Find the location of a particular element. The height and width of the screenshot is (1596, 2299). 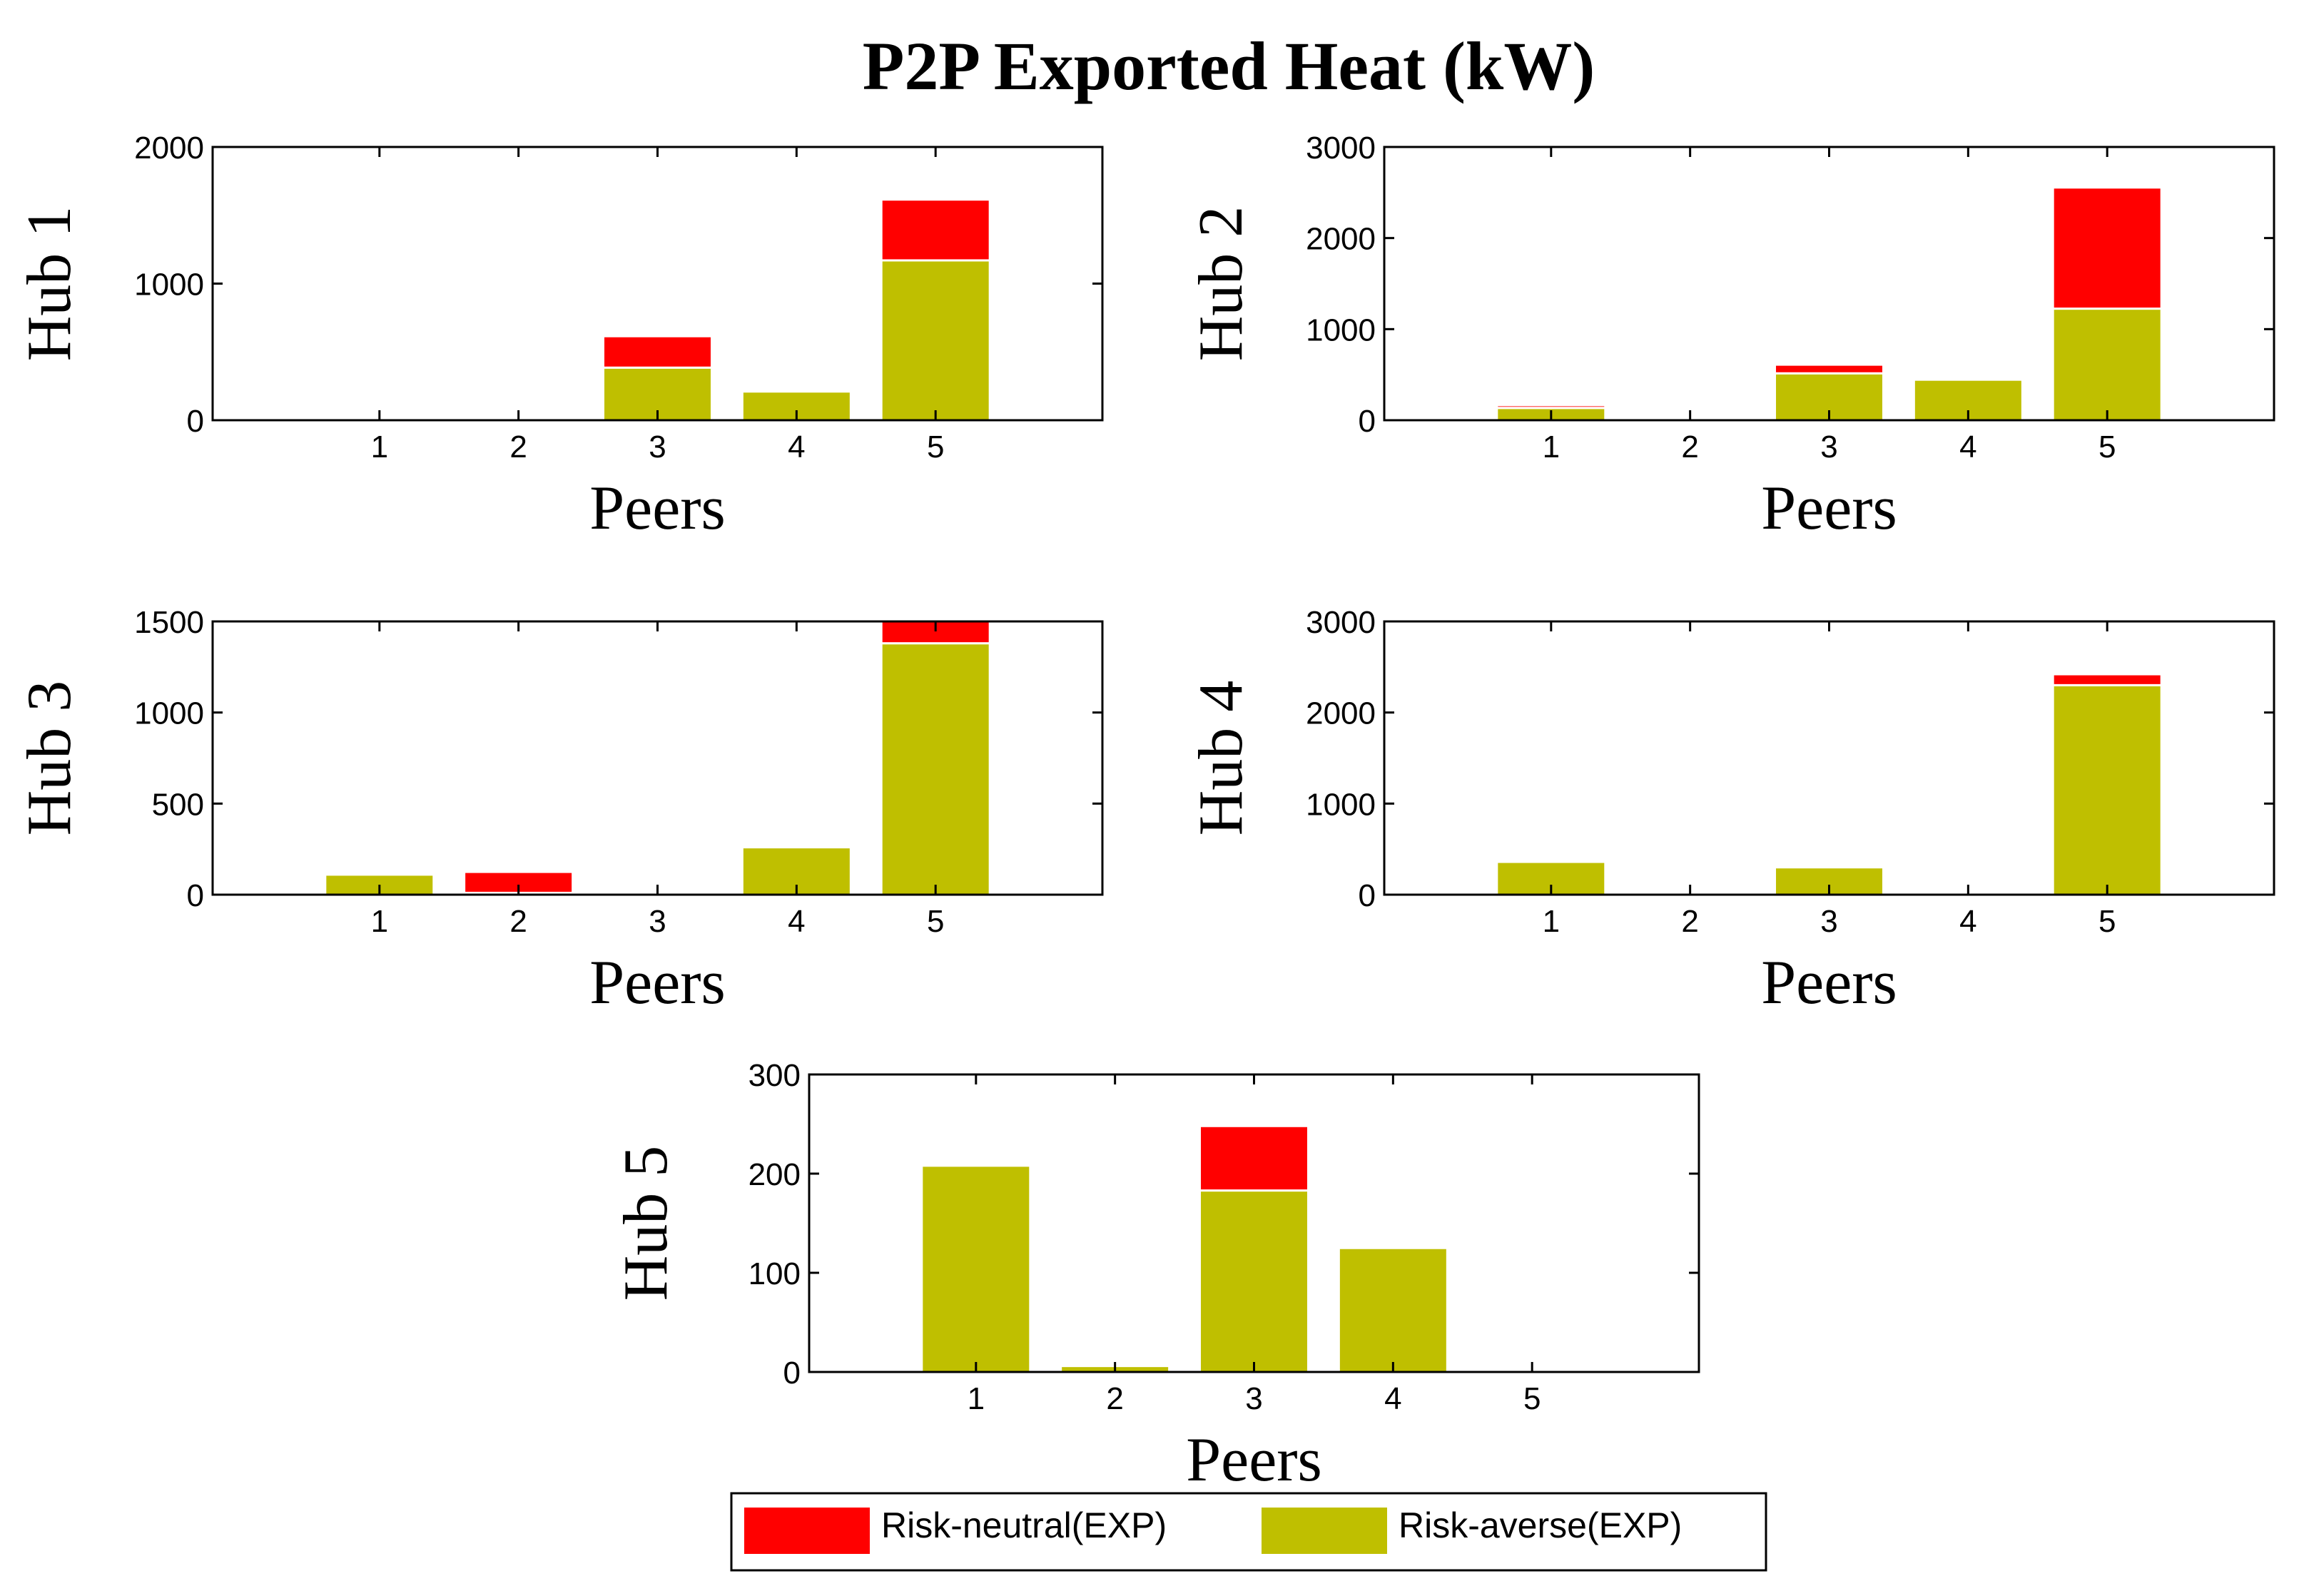

xtick-label-hub-1-1: 1 is located at coordinates (379, 447).